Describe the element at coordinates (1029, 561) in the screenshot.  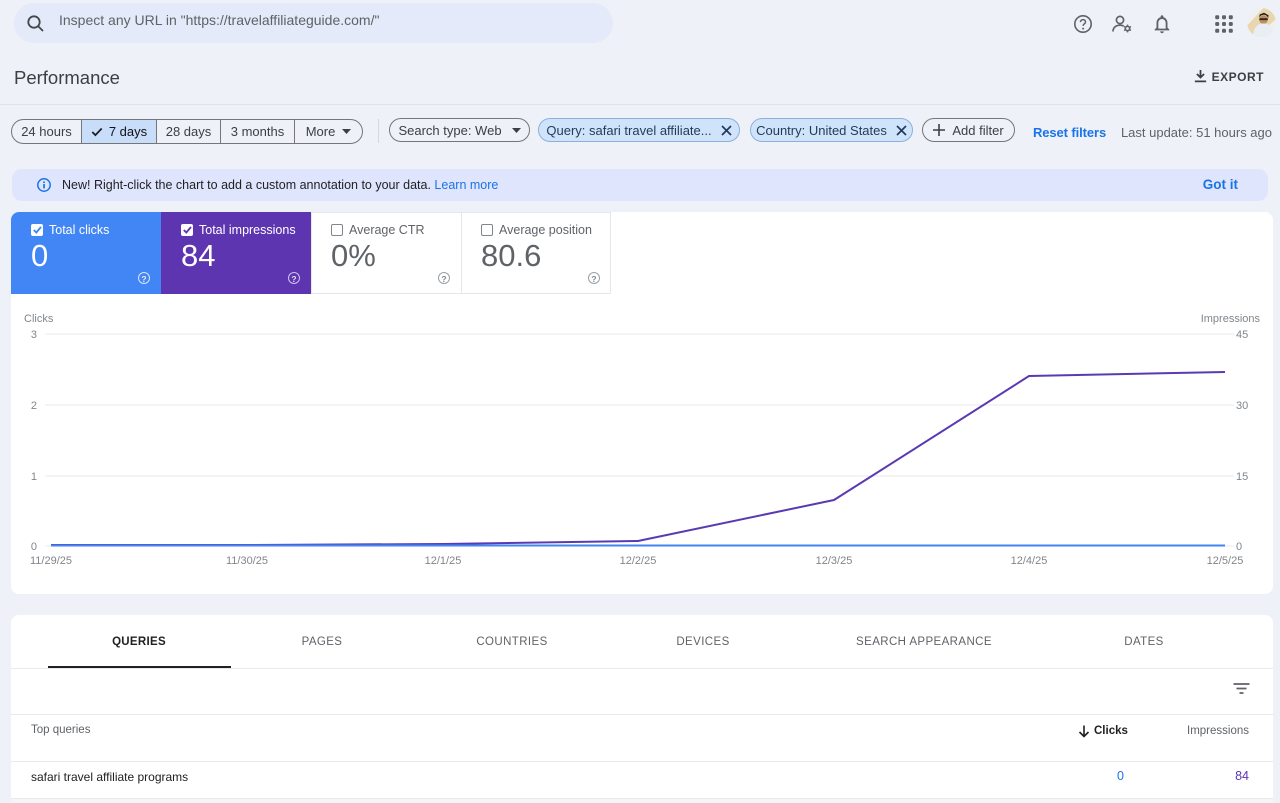
I see `svg-text: 12/4/25` at that location.